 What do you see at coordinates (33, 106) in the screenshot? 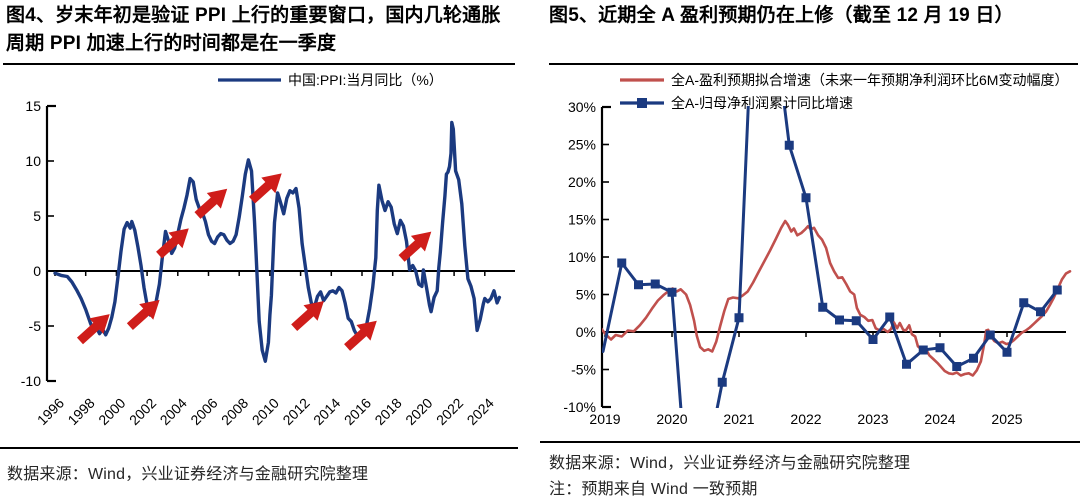
I see `y-tick-label: 15` at bounding box center [33, 106].